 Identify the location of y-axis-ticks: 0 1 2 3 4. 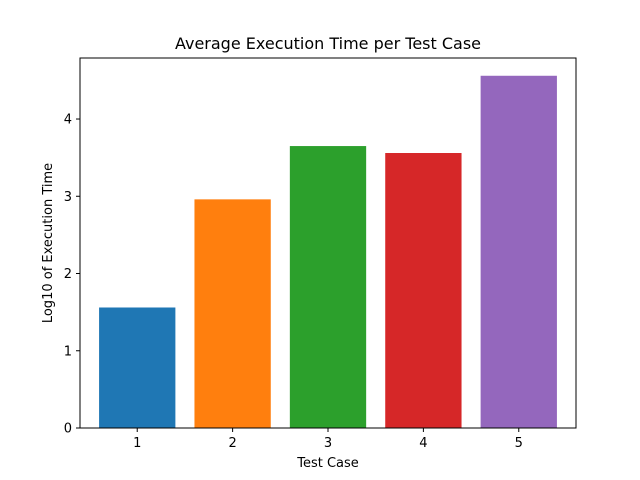
(72, 275).